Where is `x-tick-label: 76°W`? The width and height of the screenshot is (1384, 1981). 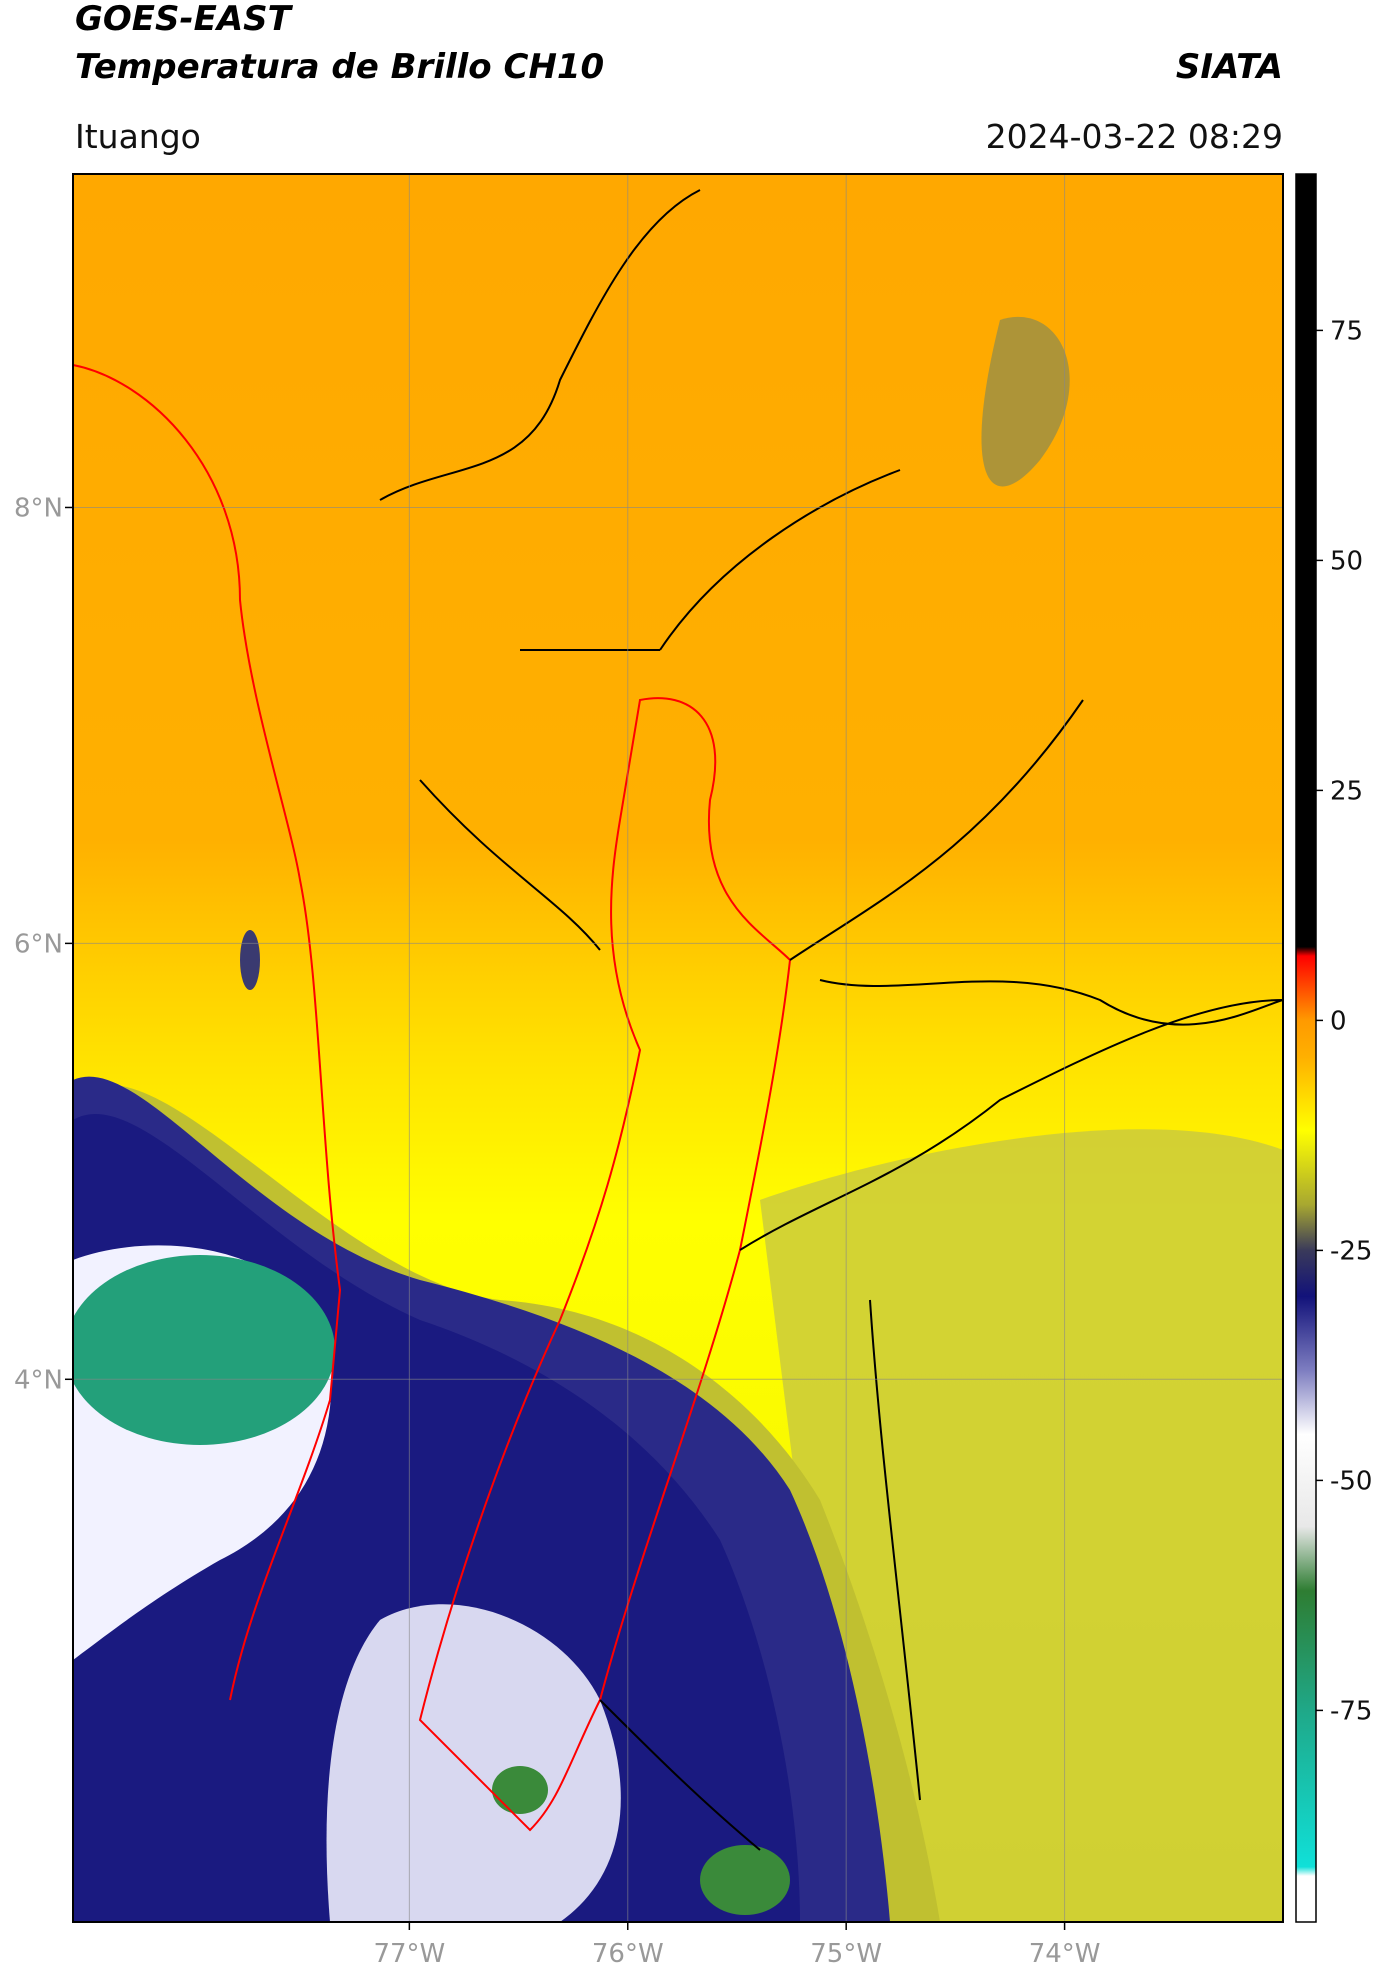
x-tick-label: 76°W is located at coordinates (628, 1954).